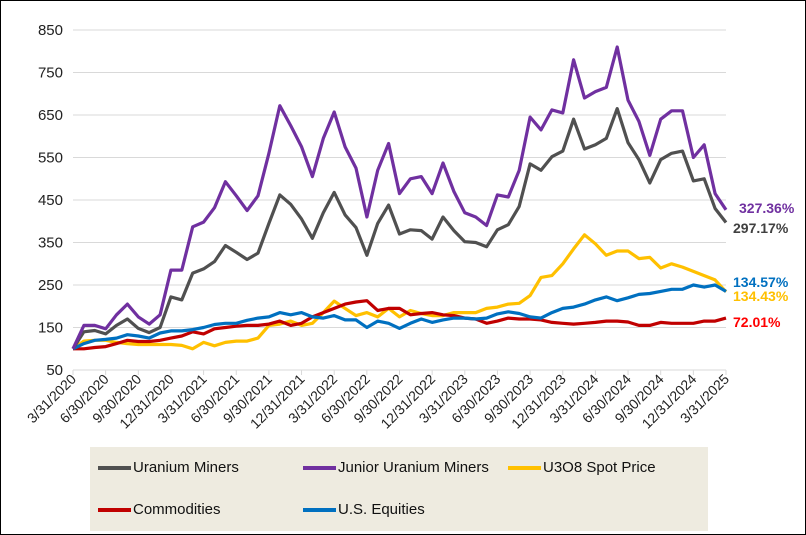 The width and height of the screenshot is (806, 535). I want to click on legend-label: Uranium Miners, so click(186, 467).